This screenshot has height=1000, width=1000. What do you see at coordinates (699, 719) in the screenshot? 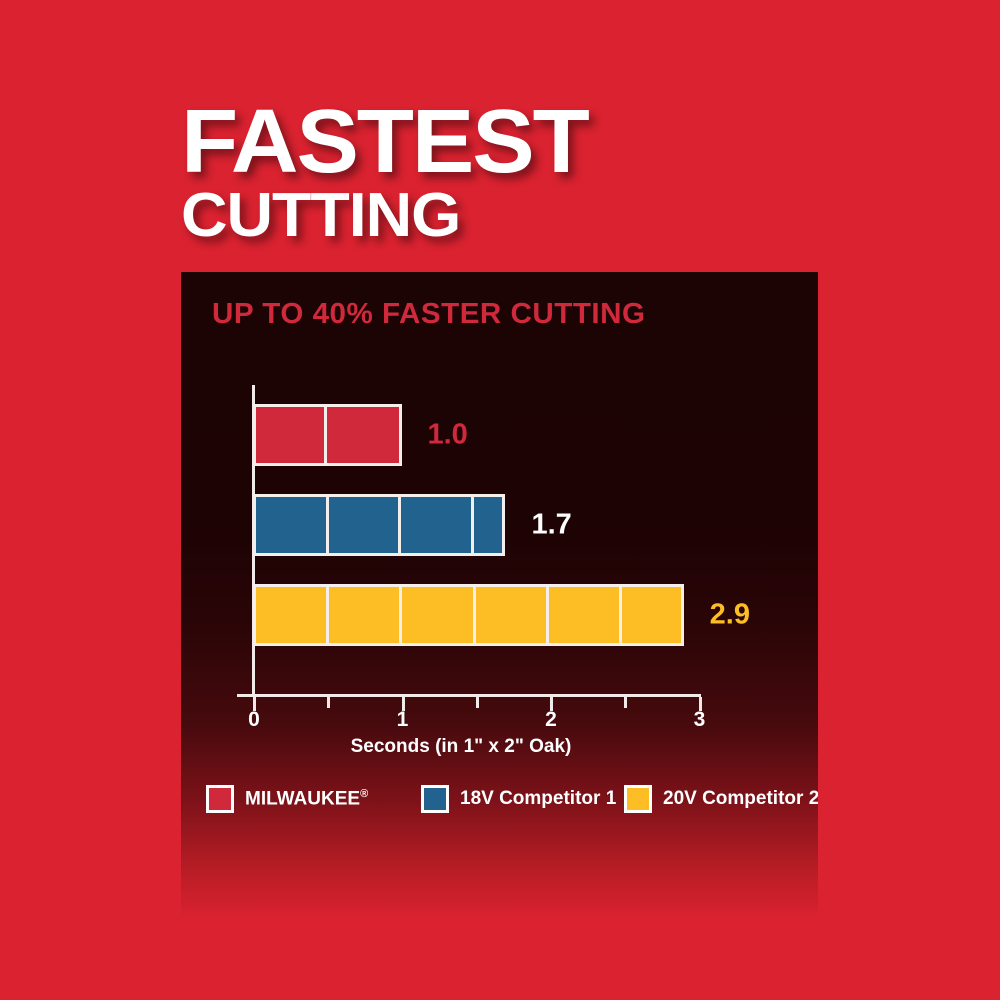
I see `x-axis-tick-label: 3` at bounding box center [699, 719].